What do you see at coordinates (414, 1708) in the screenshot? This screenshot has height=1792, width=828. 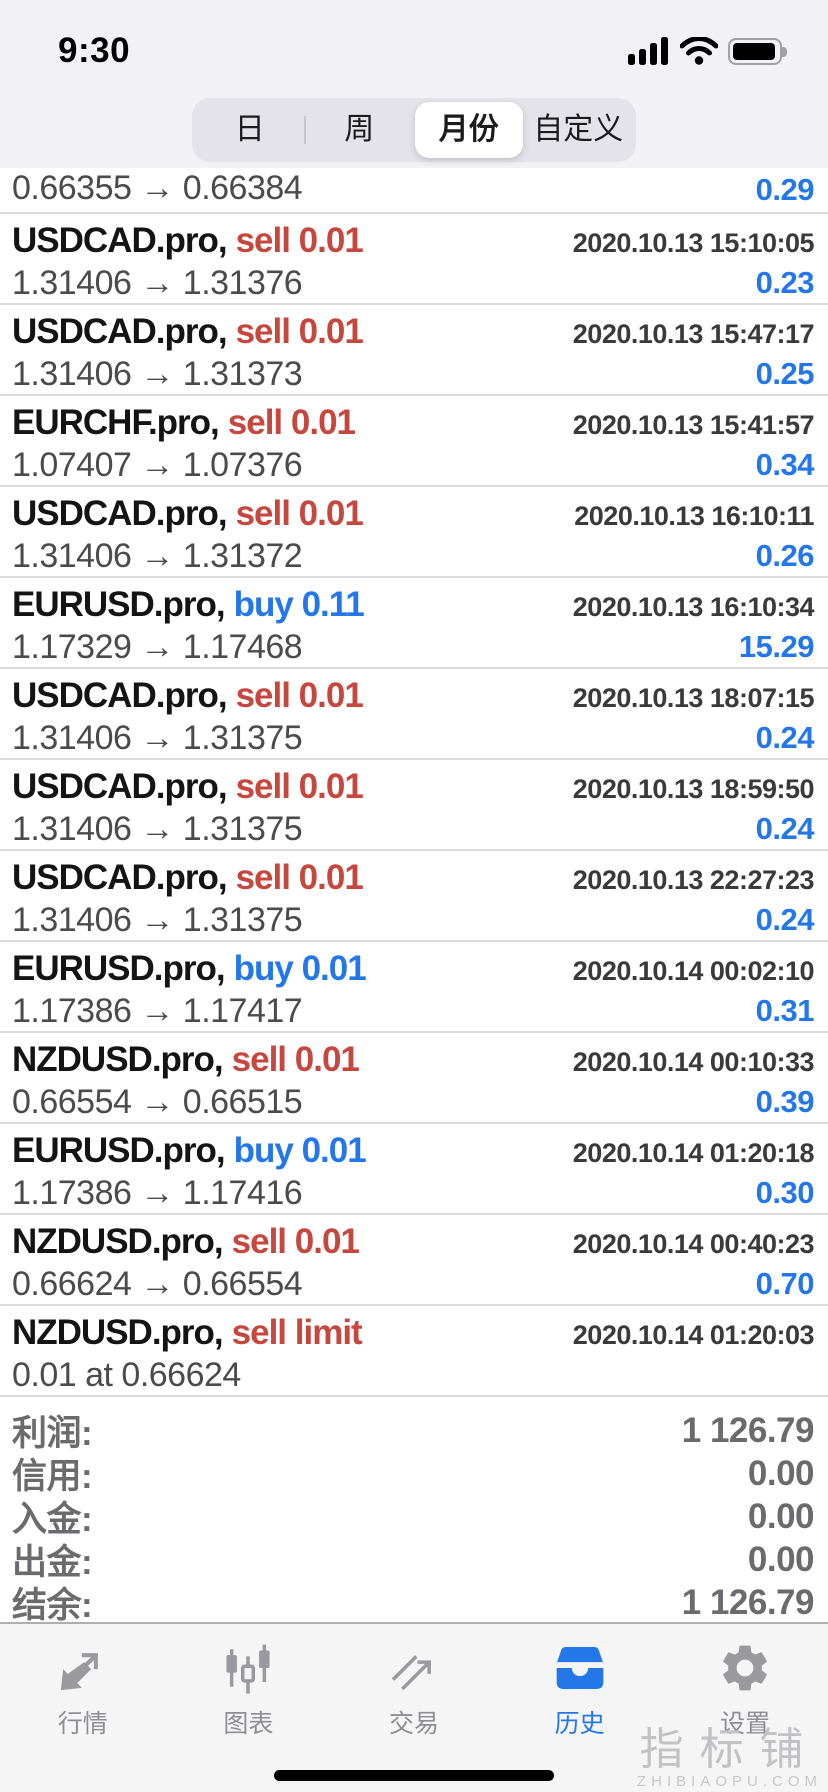 I see `tab-trade: 交易` at bounding box center [414, 1708].